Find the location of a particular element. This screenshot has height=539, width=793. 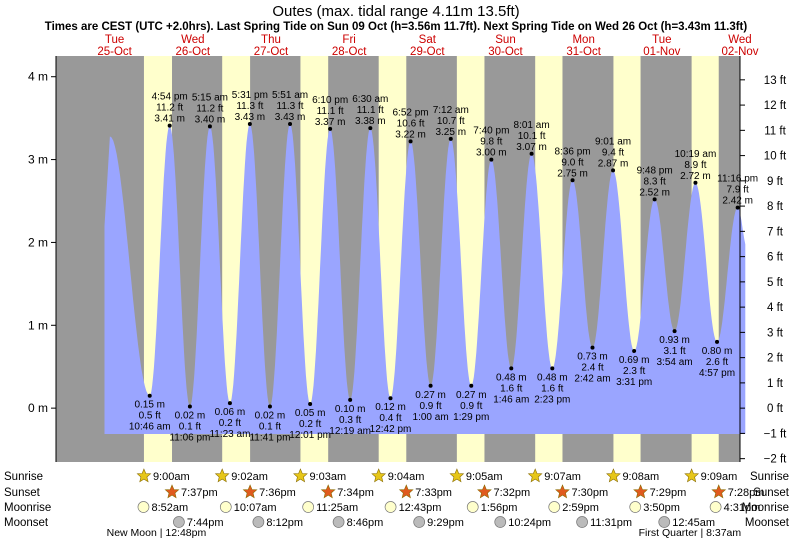

moonrise-time: 1:56pm is located at coordinates (499, 508).